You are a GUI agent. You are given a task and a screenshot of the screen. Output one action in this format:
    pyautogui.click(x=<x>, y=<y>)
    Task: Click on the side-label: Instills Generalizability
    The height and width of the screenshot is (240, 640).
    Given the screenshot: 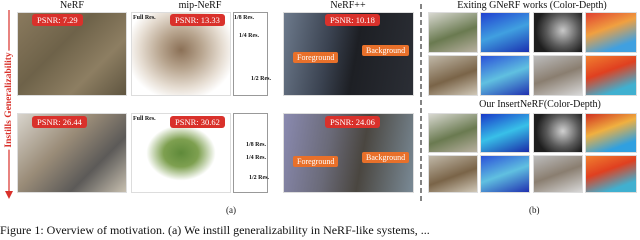 What is the action you would take?
    pyautogui.click(x=9, y=100)
    